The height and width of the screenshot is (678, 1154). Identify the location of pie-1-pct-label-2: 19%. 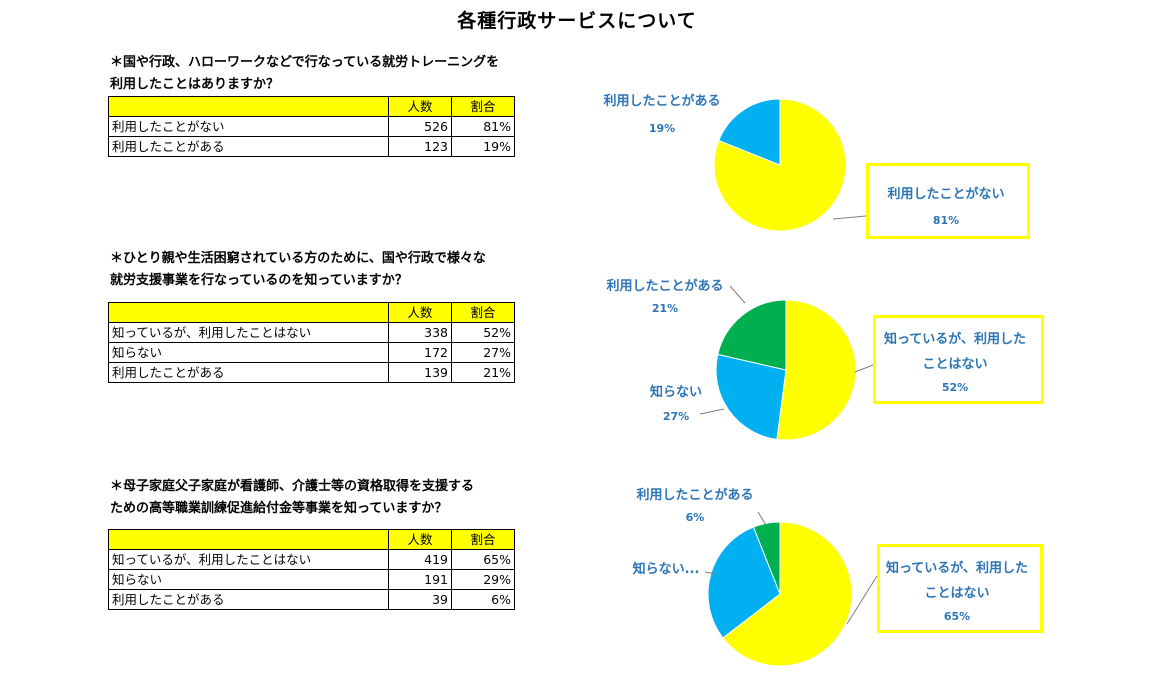
(662, 128).